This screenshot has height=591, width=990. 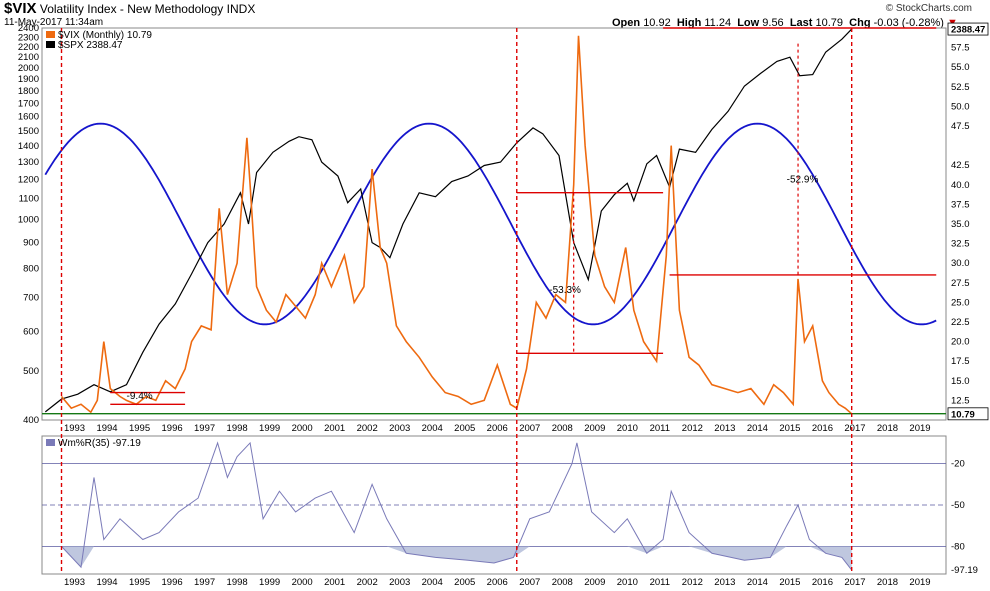 What do you see at coordinates (822, 428) in the screenshot?
I see `x-axis-tick: 2016` at bounding box center [822, 428].